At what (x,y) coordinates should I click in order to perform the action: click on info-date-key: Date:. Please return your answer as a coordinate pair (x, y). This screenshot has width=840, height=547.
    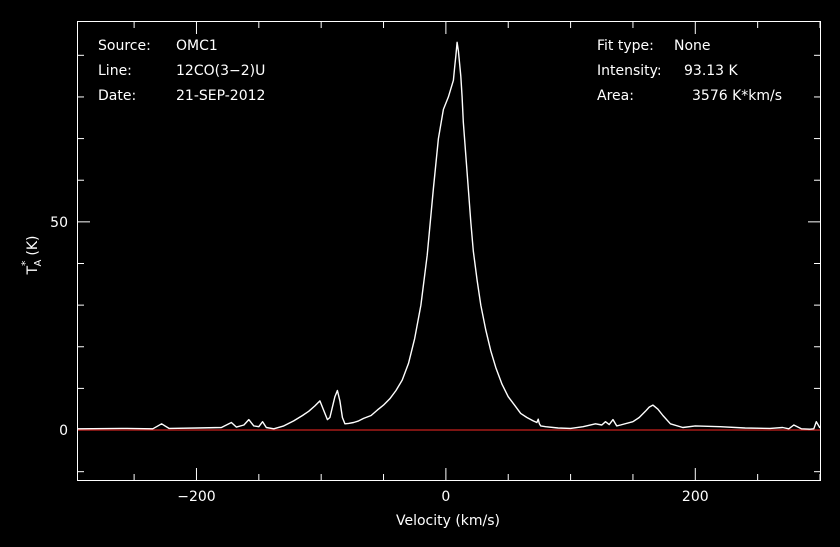
    Looking at the image, I should click on (117, 96).